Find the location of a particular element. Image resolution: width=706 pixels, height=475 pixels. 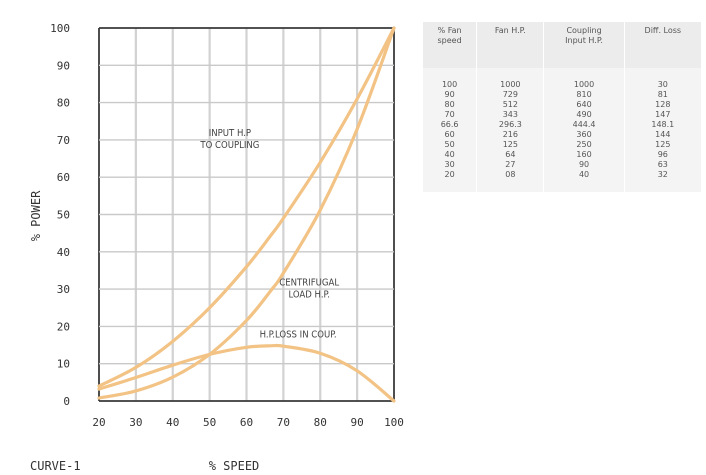

table-cell: 100 is located at coordinates (450, 79).